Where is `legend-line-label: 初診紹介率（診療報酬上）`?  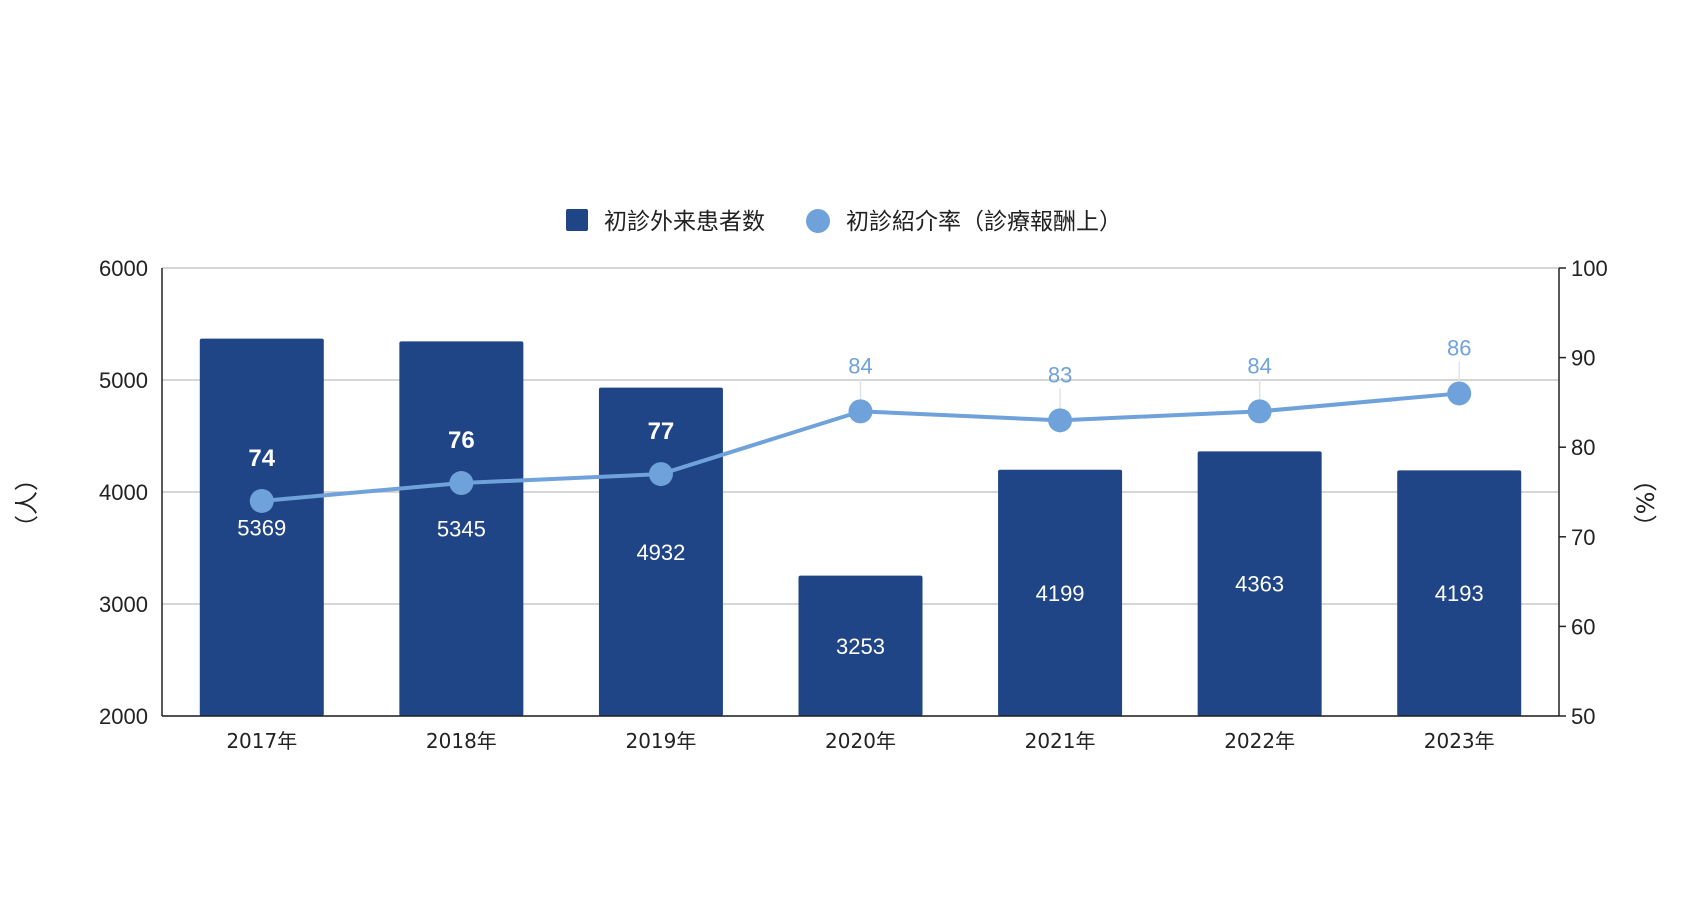
legend-line-label: 初診紹介率（診療報酬上） is located at coordinates (984, 222).